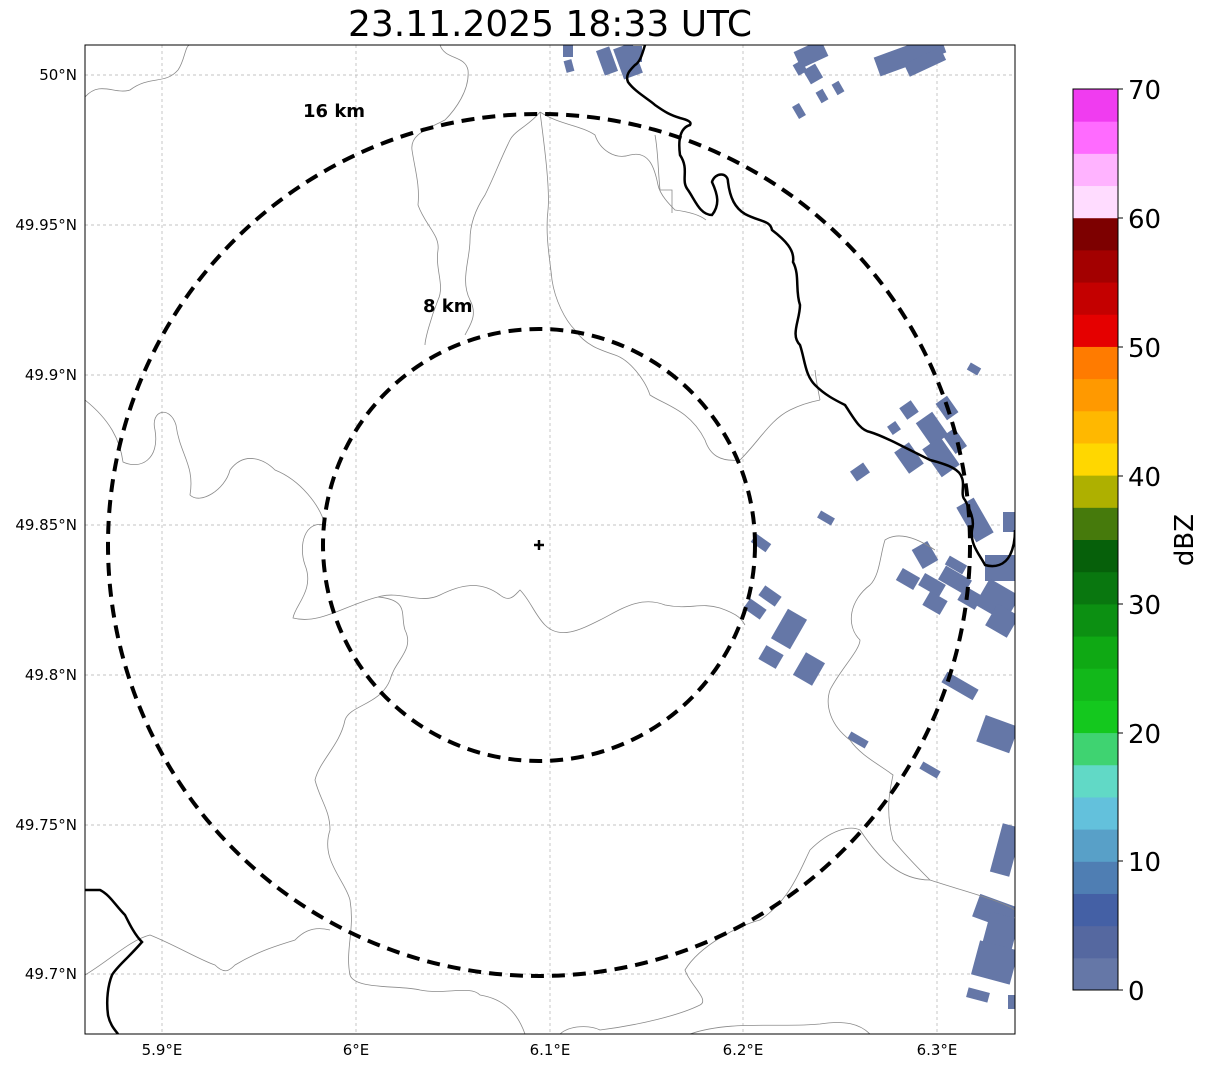 This screenshot has width=1207, height=1069. I want to click on colorbar-tick-label: 50, so click(1144, 349).